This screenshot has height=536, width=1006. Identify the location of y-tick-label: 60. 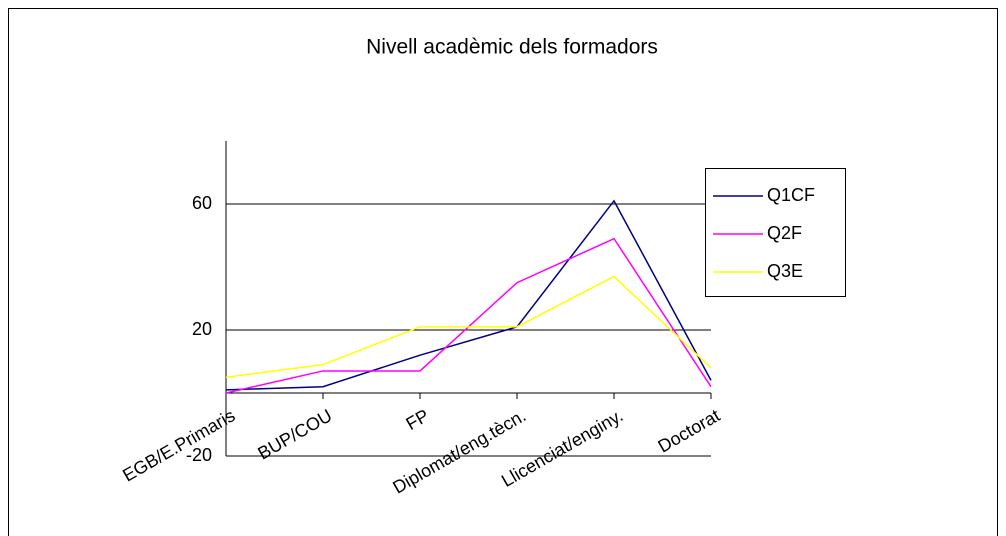
(202, 203).